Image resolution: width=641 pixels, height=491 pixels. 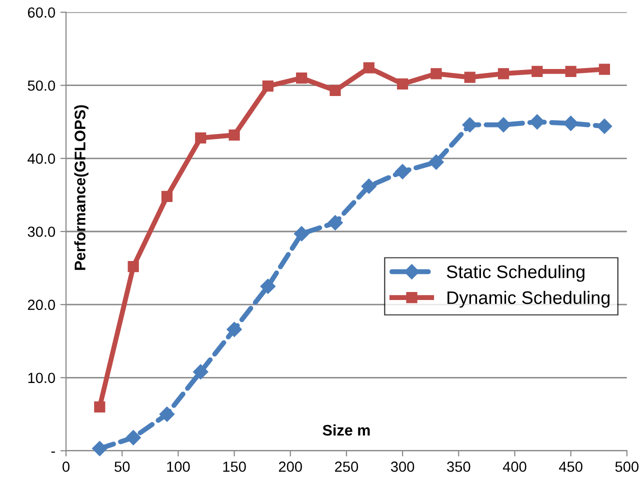 What do you see at coordinates (290, 467) in the screenshot?
I see `x-tick-label: 200` at bounding box center [290, 467].